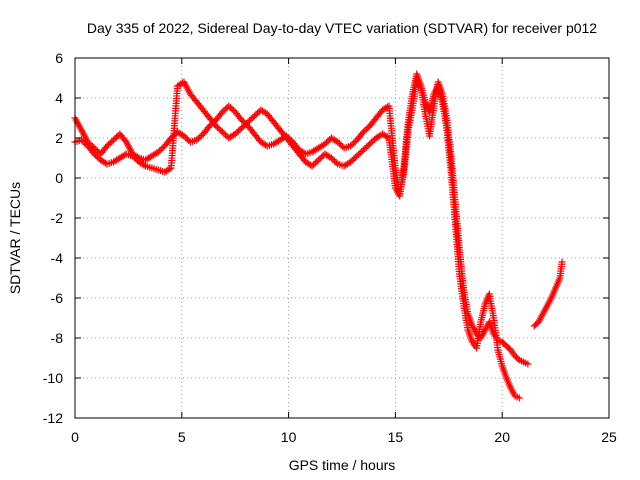  Describe the element at coordinates (59, 178) in the screenshot. I see `y-tick-label: 0` at that location.